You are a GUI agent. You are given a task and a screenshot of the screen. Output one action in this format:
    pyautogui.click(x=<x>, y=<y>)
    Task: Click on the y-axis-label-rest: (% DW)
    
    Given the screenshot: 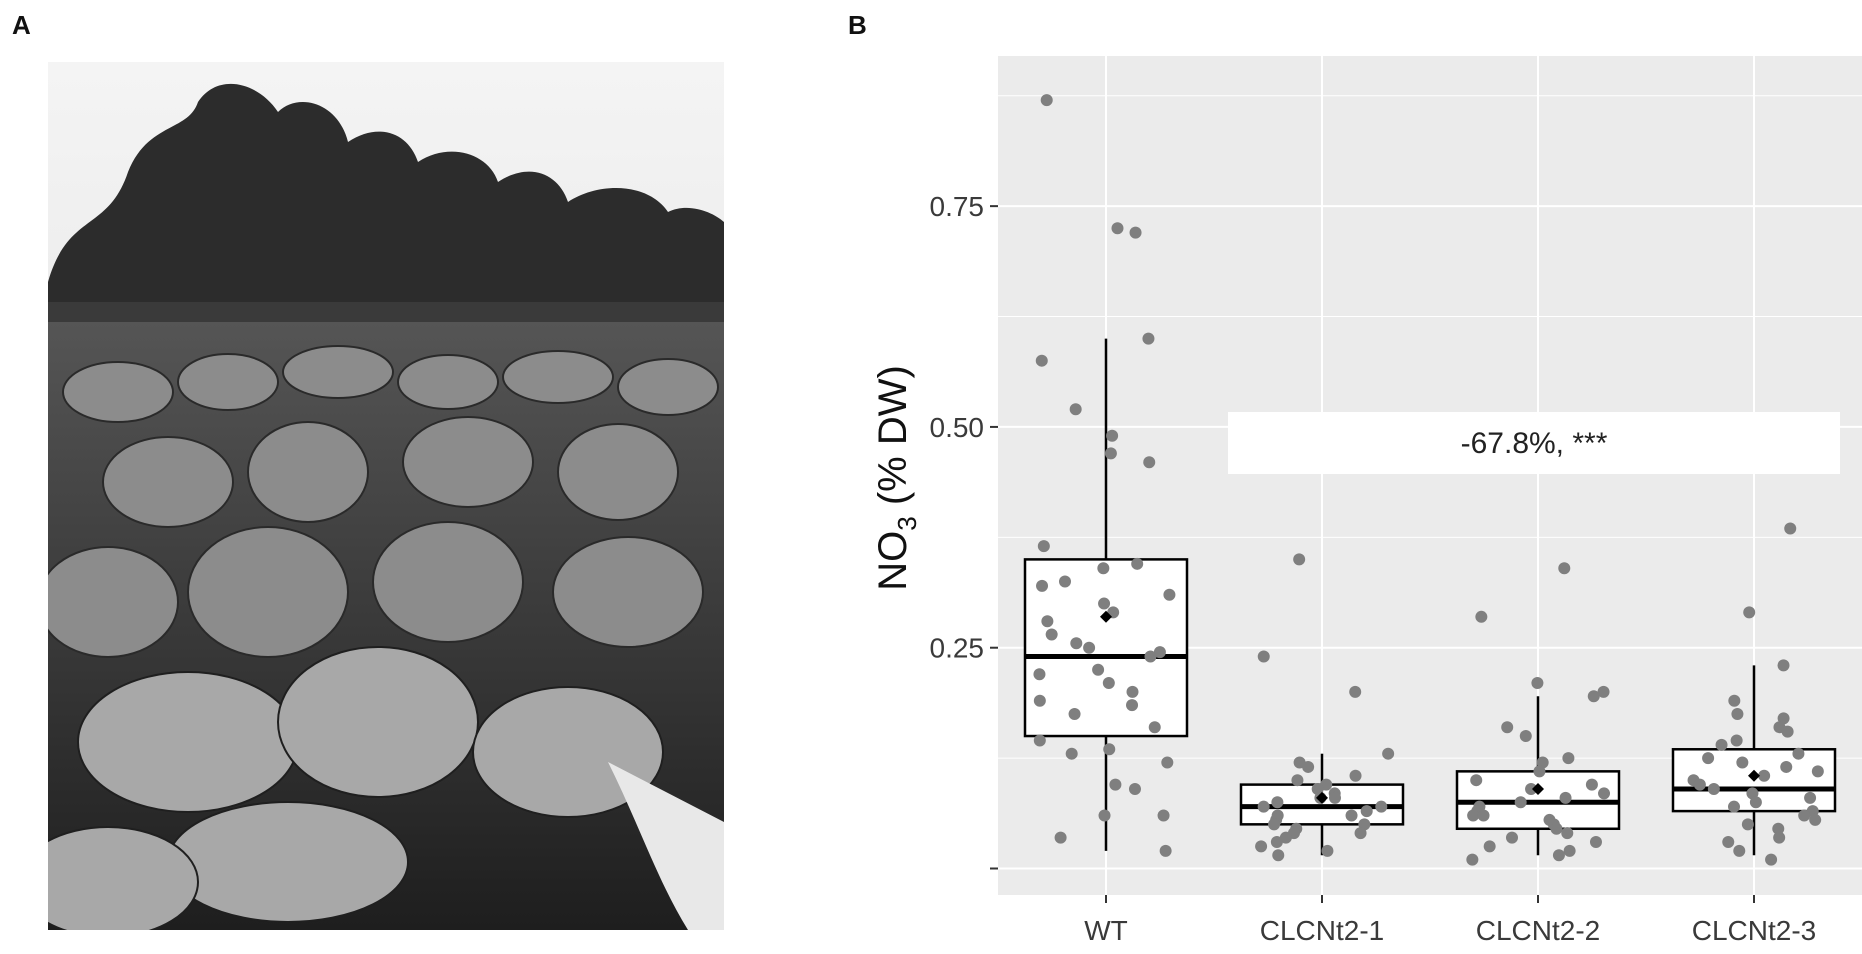 What is the action you would take?
    pyautogui.click(x=893, y=440)
    